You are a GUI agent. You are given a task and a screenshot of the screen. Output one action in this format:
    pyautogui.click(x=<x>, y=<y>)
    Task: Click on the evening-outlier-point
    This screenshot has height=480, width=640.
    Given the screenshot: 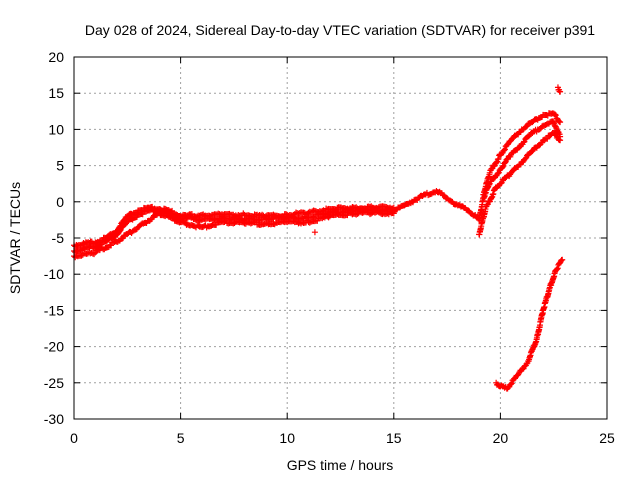 What is the action you would take?
    pyautogui.click(x=559, y=91)
    